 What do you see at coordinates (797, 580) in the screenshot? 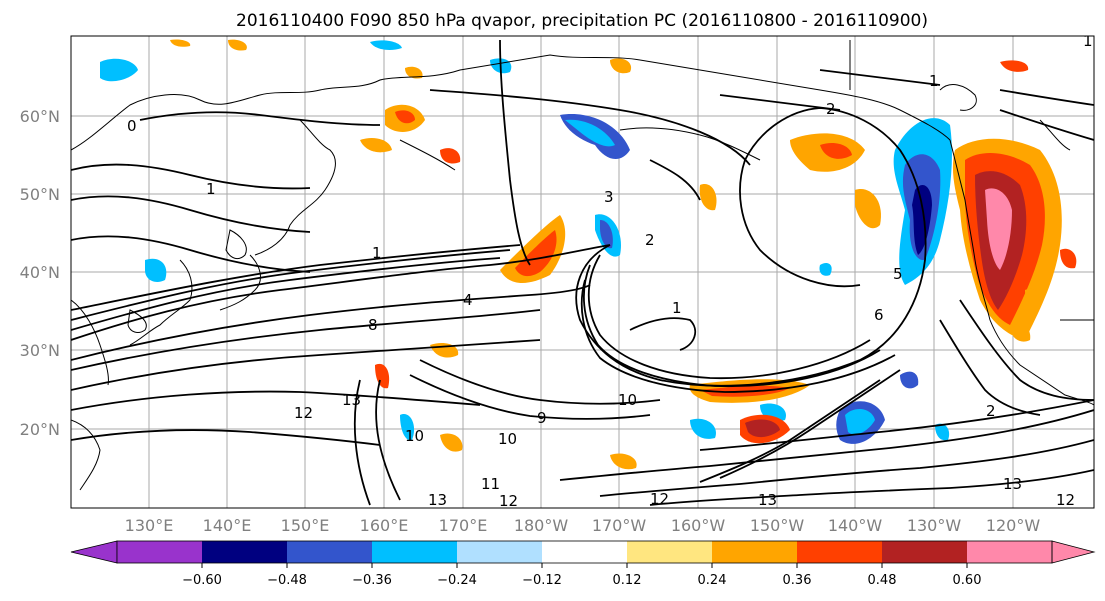
I see `colorbar-tick-label: 0.36` at bounding box center [797, 580].